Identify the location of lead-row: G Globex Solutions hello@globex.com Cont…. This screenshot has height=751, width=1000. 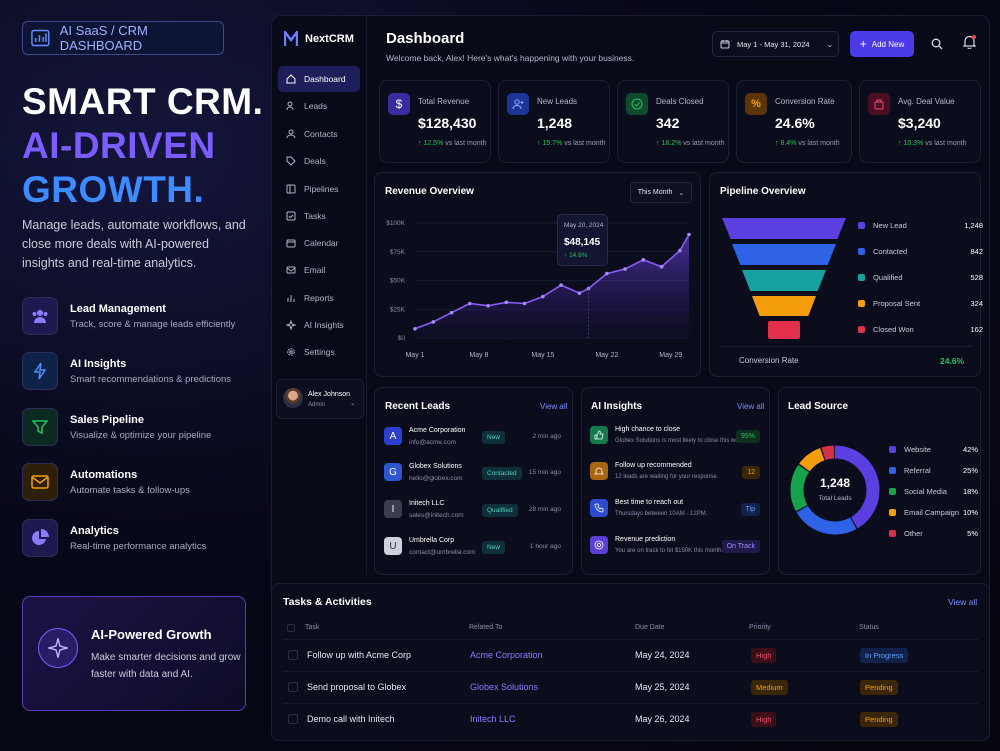
(474, 476).